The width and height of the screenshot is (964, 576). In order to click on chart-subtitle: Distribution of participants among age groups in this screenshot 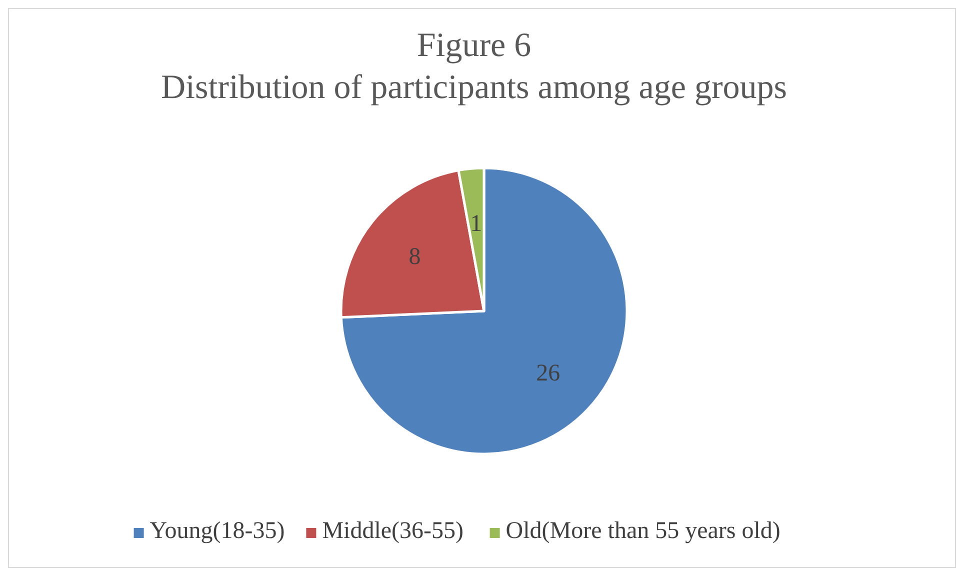, I will do `click(474, 87)`.